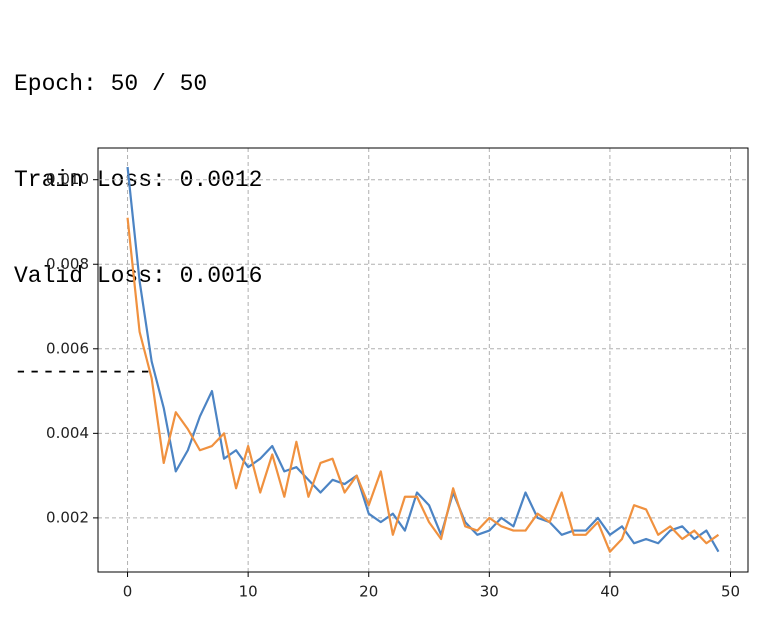 This screenshot has height=622, width=768. I want to click on x-tick-label: 30, so click(489, 592).